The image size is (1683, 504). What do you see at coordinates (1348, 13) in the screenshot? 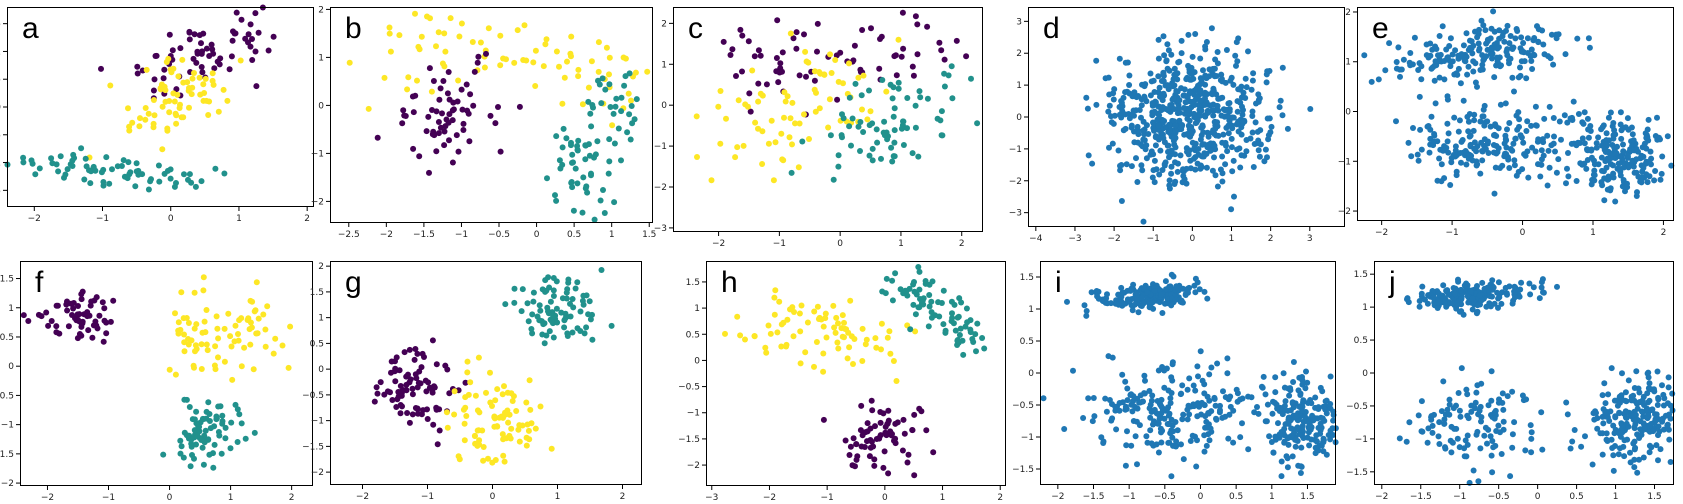
I see `y-tick-label: 2` at bounding box center [1348, 13].